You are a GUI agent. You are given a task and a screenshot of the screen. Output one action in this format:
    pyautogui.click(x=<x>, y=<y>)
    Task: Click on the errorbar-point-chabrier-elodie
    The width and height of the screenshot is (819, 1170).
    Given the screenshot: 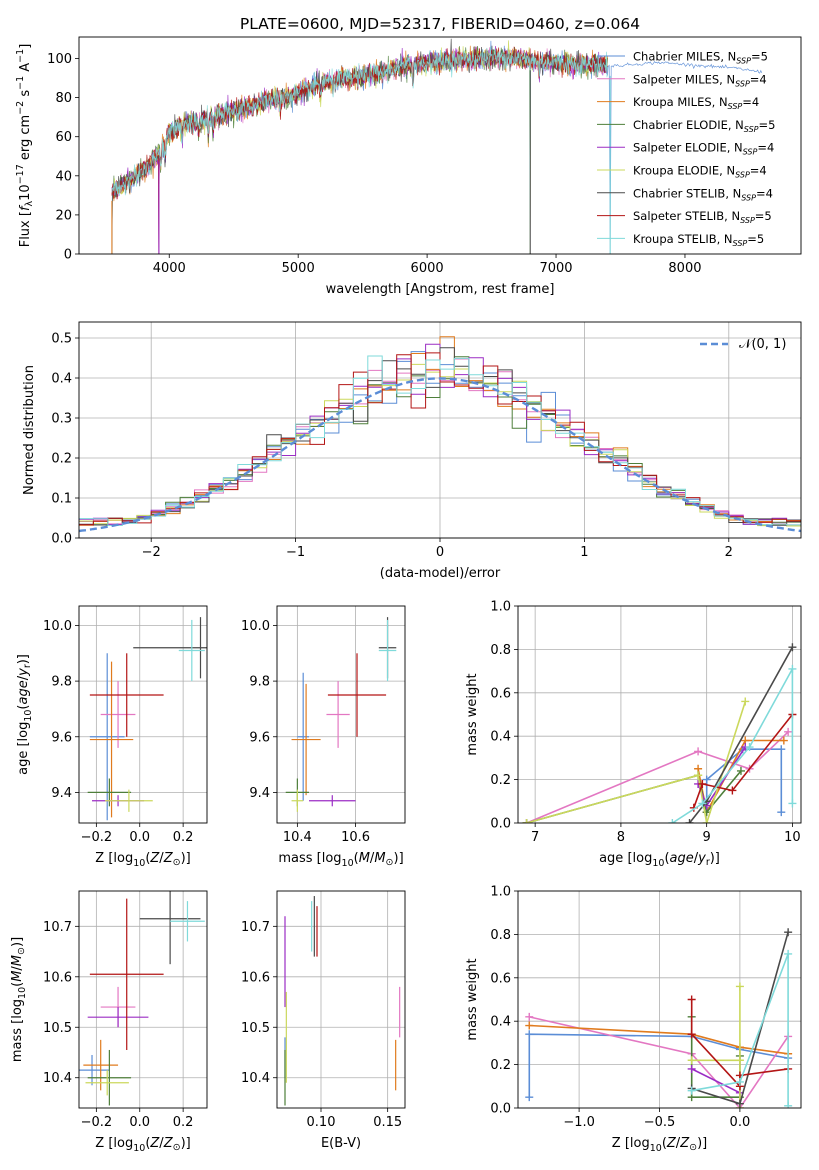 What is the action you would take?
    pyautogui.click(x=109, y=1077)
    